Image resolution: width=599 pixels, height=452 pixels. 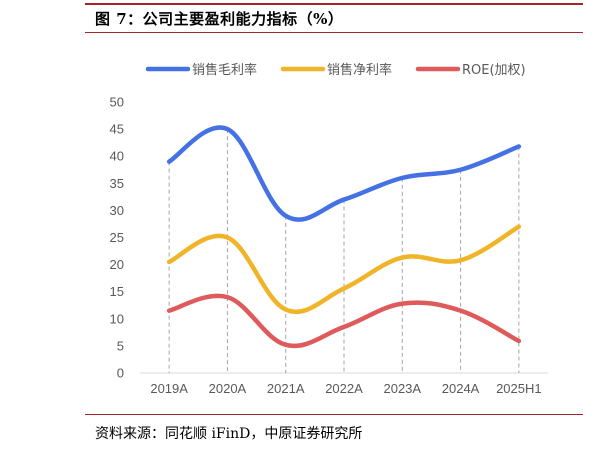 What do you see at coordinates (519, 388) in the screenshot?
I see `x-tick-label: 2025H1` at bounding box center [519, 388].